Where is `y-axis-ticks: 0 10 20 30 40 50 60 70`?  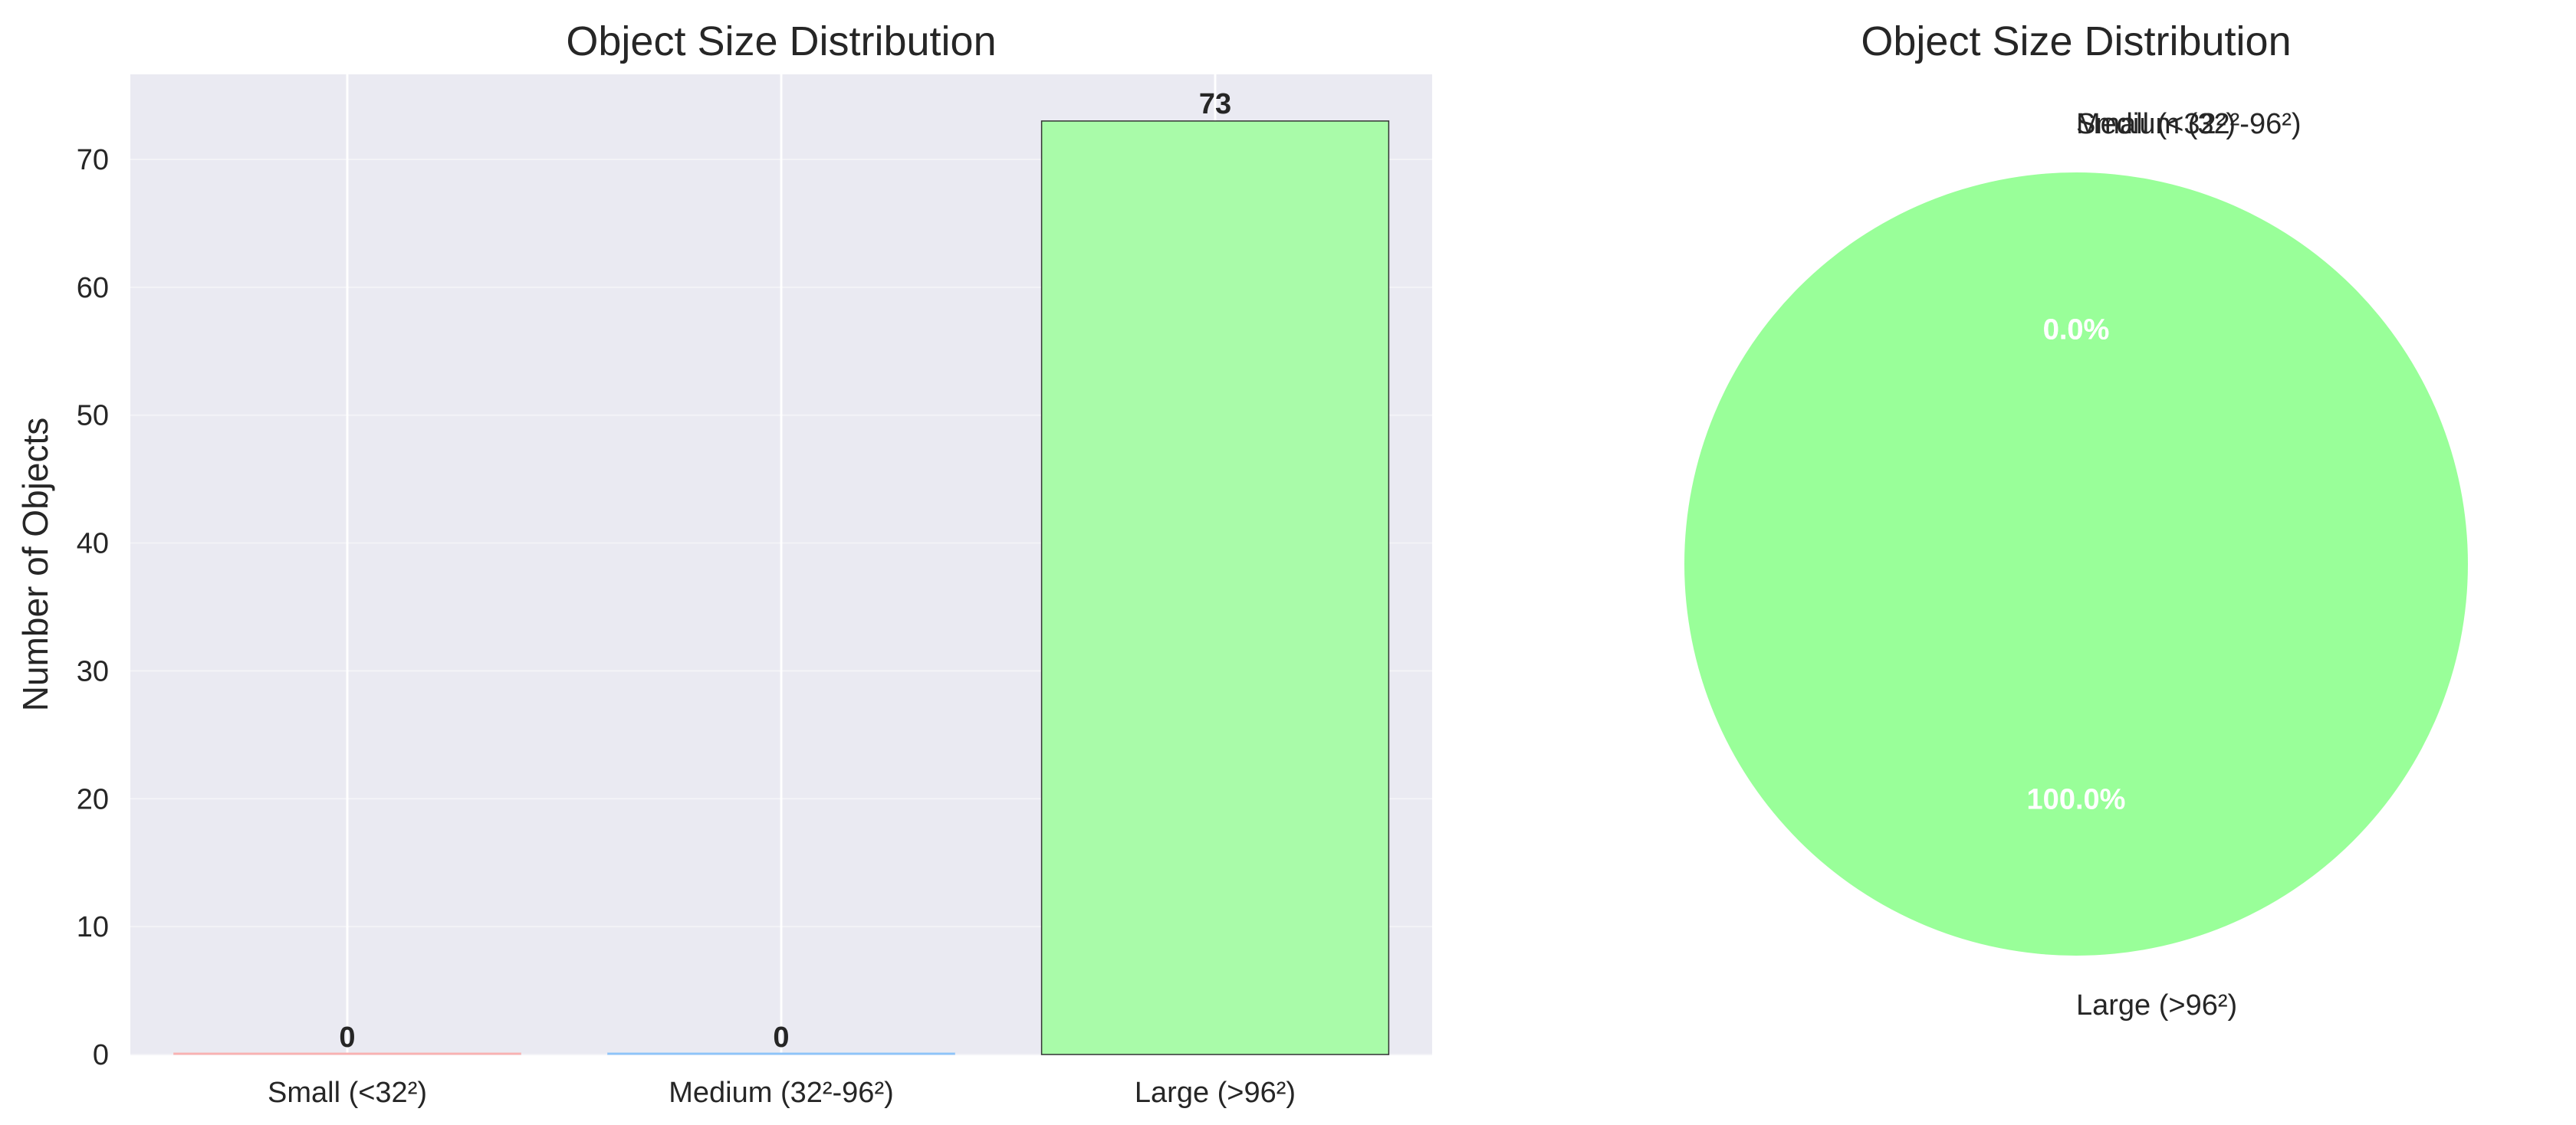 y-axis-ticks: 0 10 20 30 40 50 60 70 is located at coordinates (93, 607).